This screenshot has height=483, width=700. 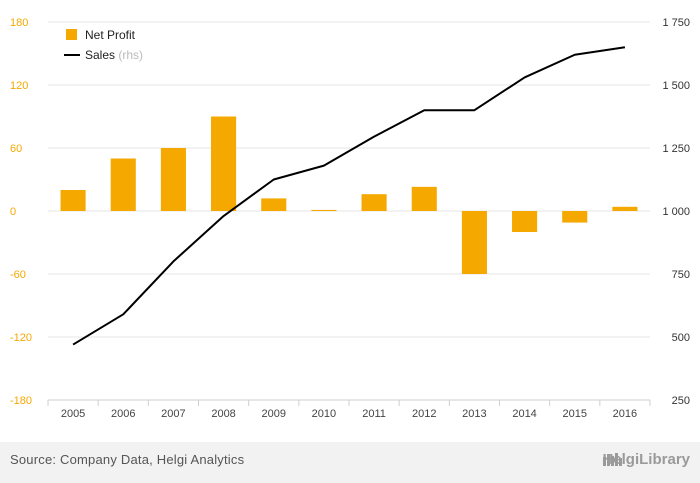 I want to click on right-tick-label: 1 750, so click(x=676, y=23).